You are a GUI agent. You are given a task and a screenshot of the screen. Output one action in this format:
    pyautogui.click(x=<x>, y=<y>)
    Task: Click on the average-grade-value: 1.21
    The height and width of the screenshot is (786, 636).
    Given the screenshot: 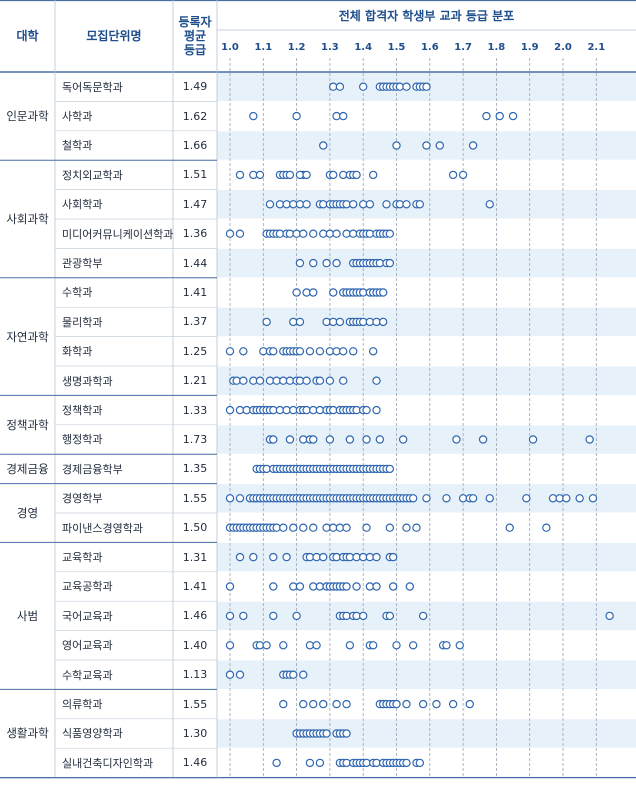 What is the action you would take?
    pyautogui.click(x=195, y=381)
    